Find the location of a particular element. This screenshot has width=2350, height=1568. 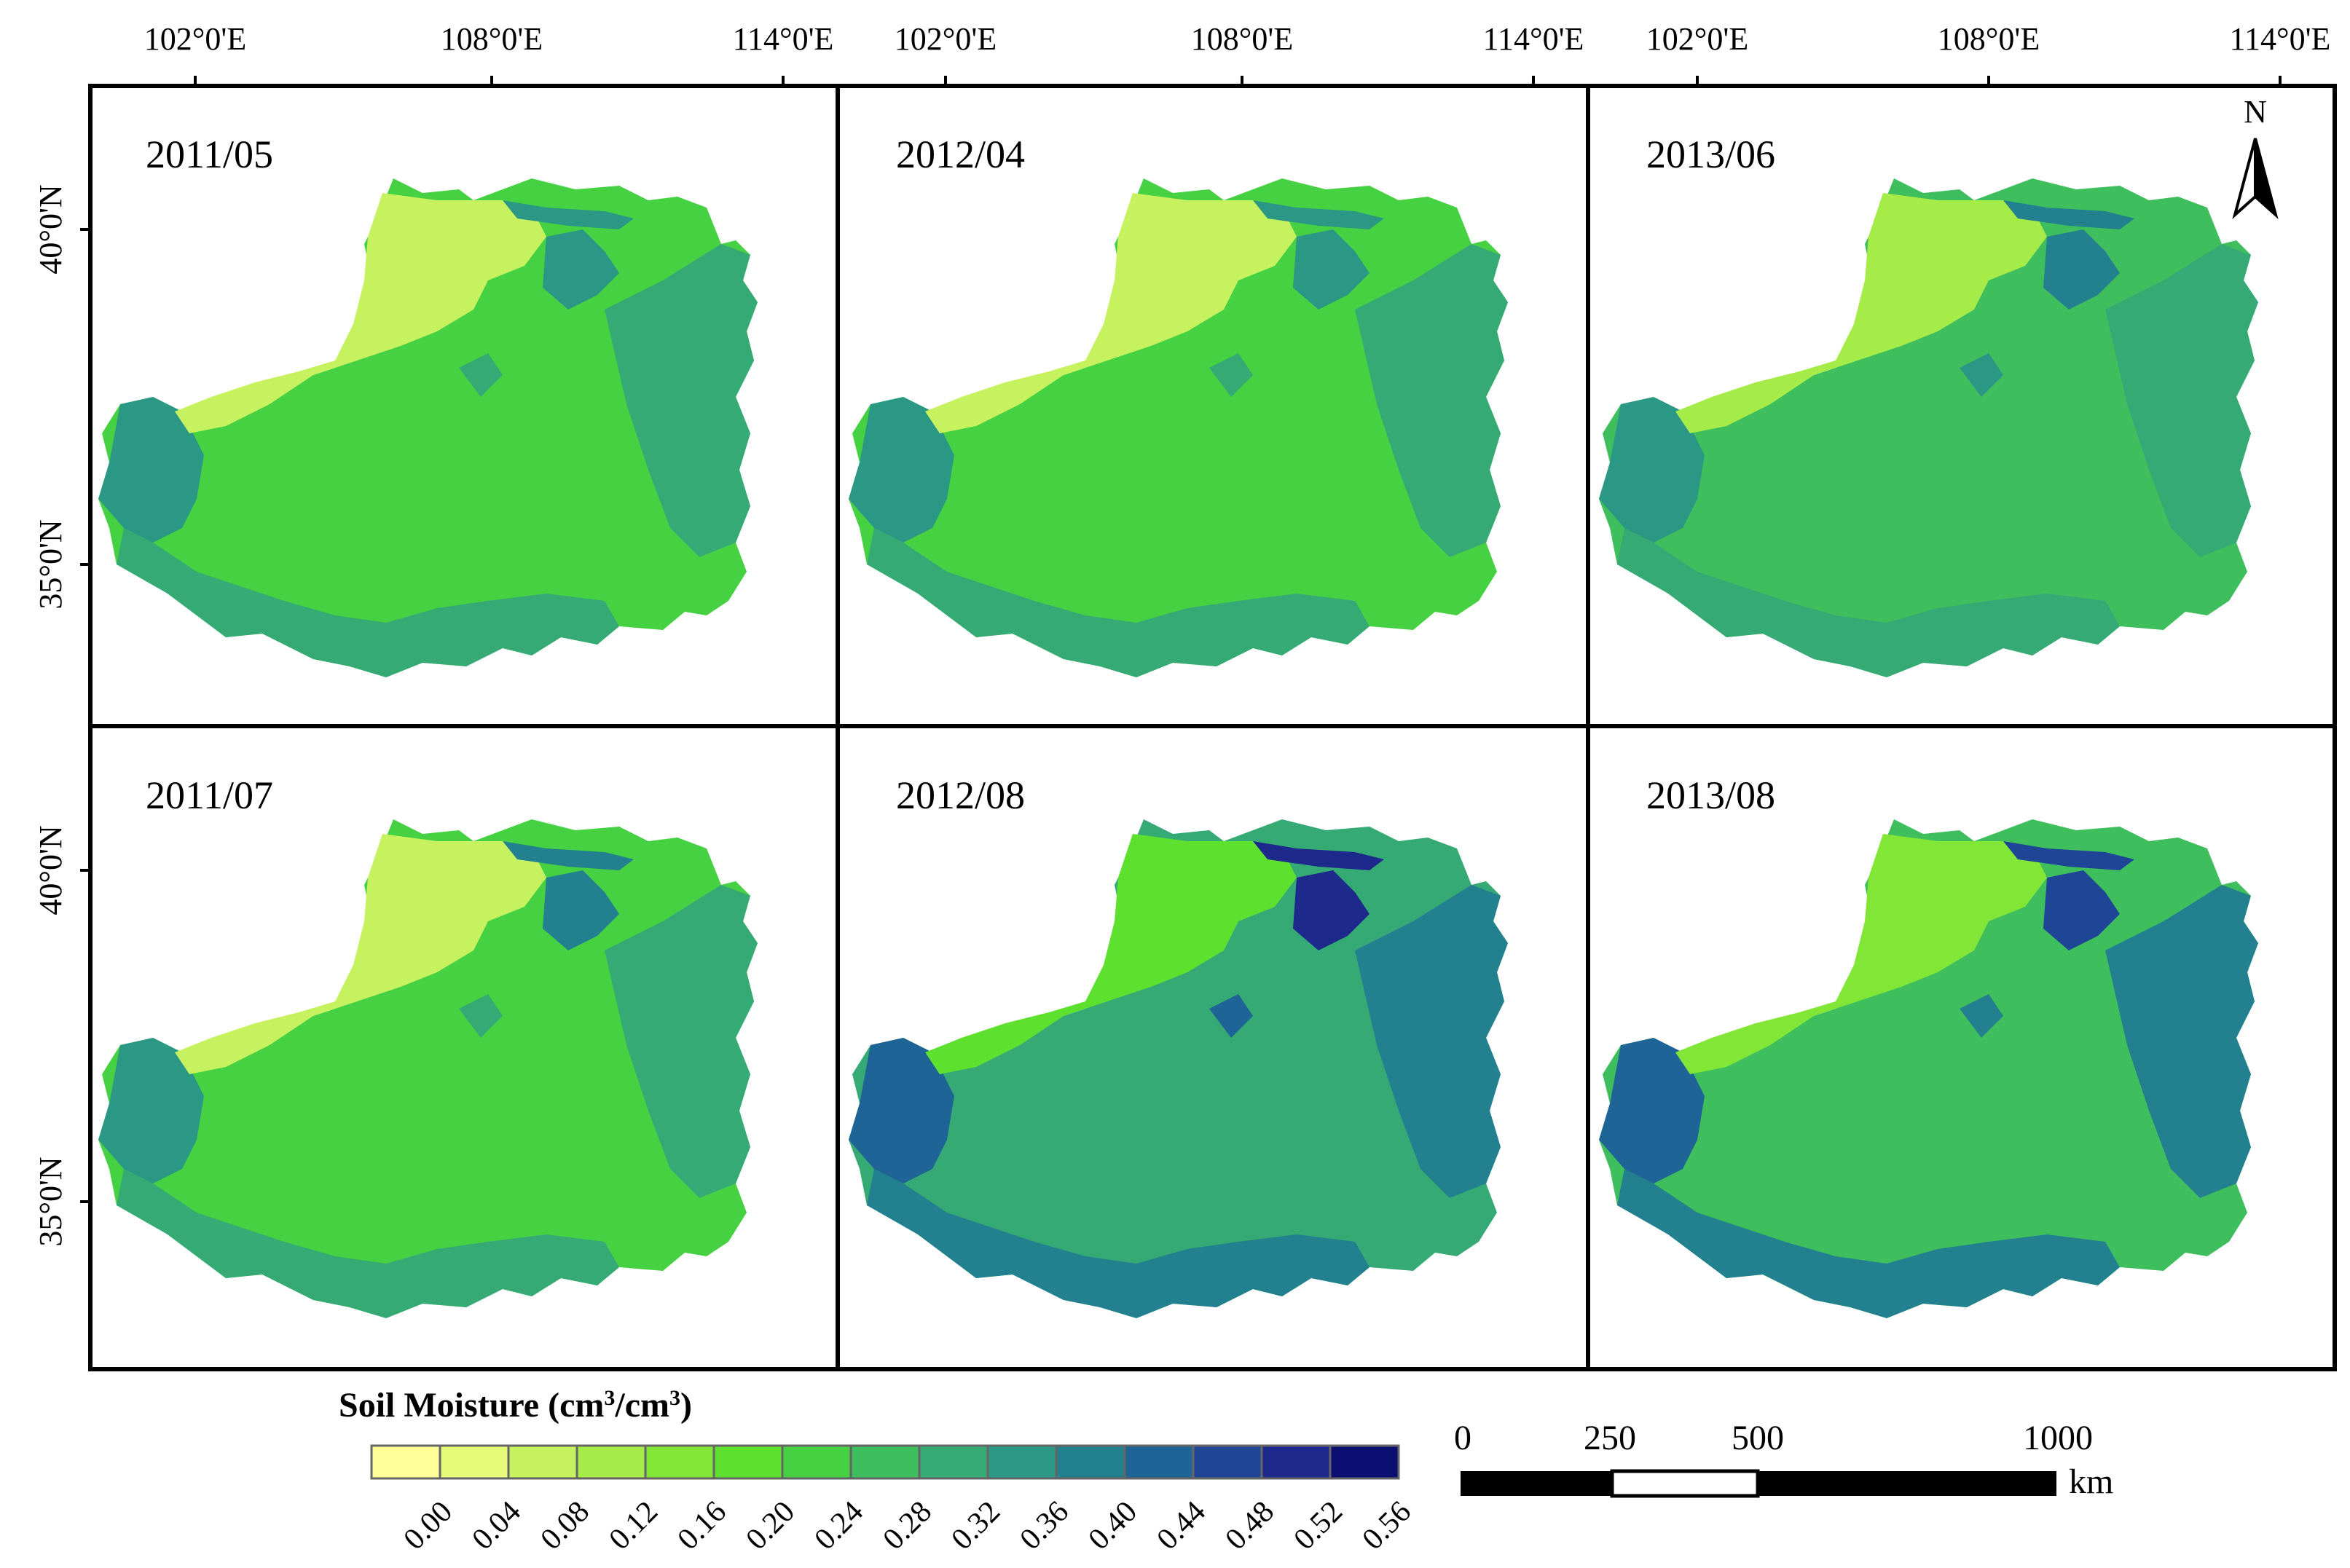

scale-label-250: 250 is located at coordinates (1610, 1438).